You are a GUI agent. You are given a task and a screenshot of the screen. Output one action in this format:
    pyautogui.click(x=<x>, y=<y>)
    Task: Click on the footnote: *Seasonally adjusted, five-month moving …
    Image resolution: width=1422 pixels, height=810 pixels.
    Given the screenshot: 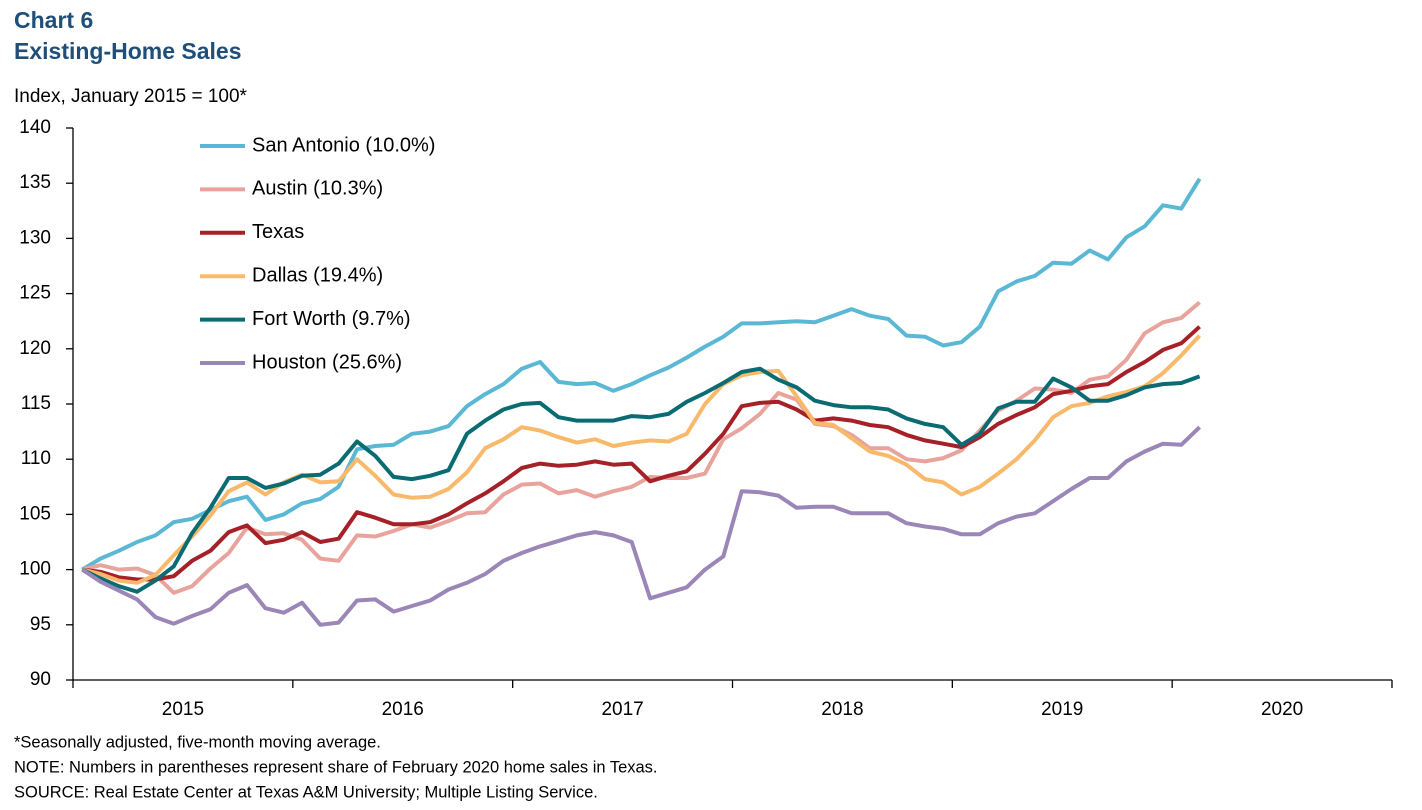 What is the action you would take?
    pyautogui.click(x=197, y=742)
    